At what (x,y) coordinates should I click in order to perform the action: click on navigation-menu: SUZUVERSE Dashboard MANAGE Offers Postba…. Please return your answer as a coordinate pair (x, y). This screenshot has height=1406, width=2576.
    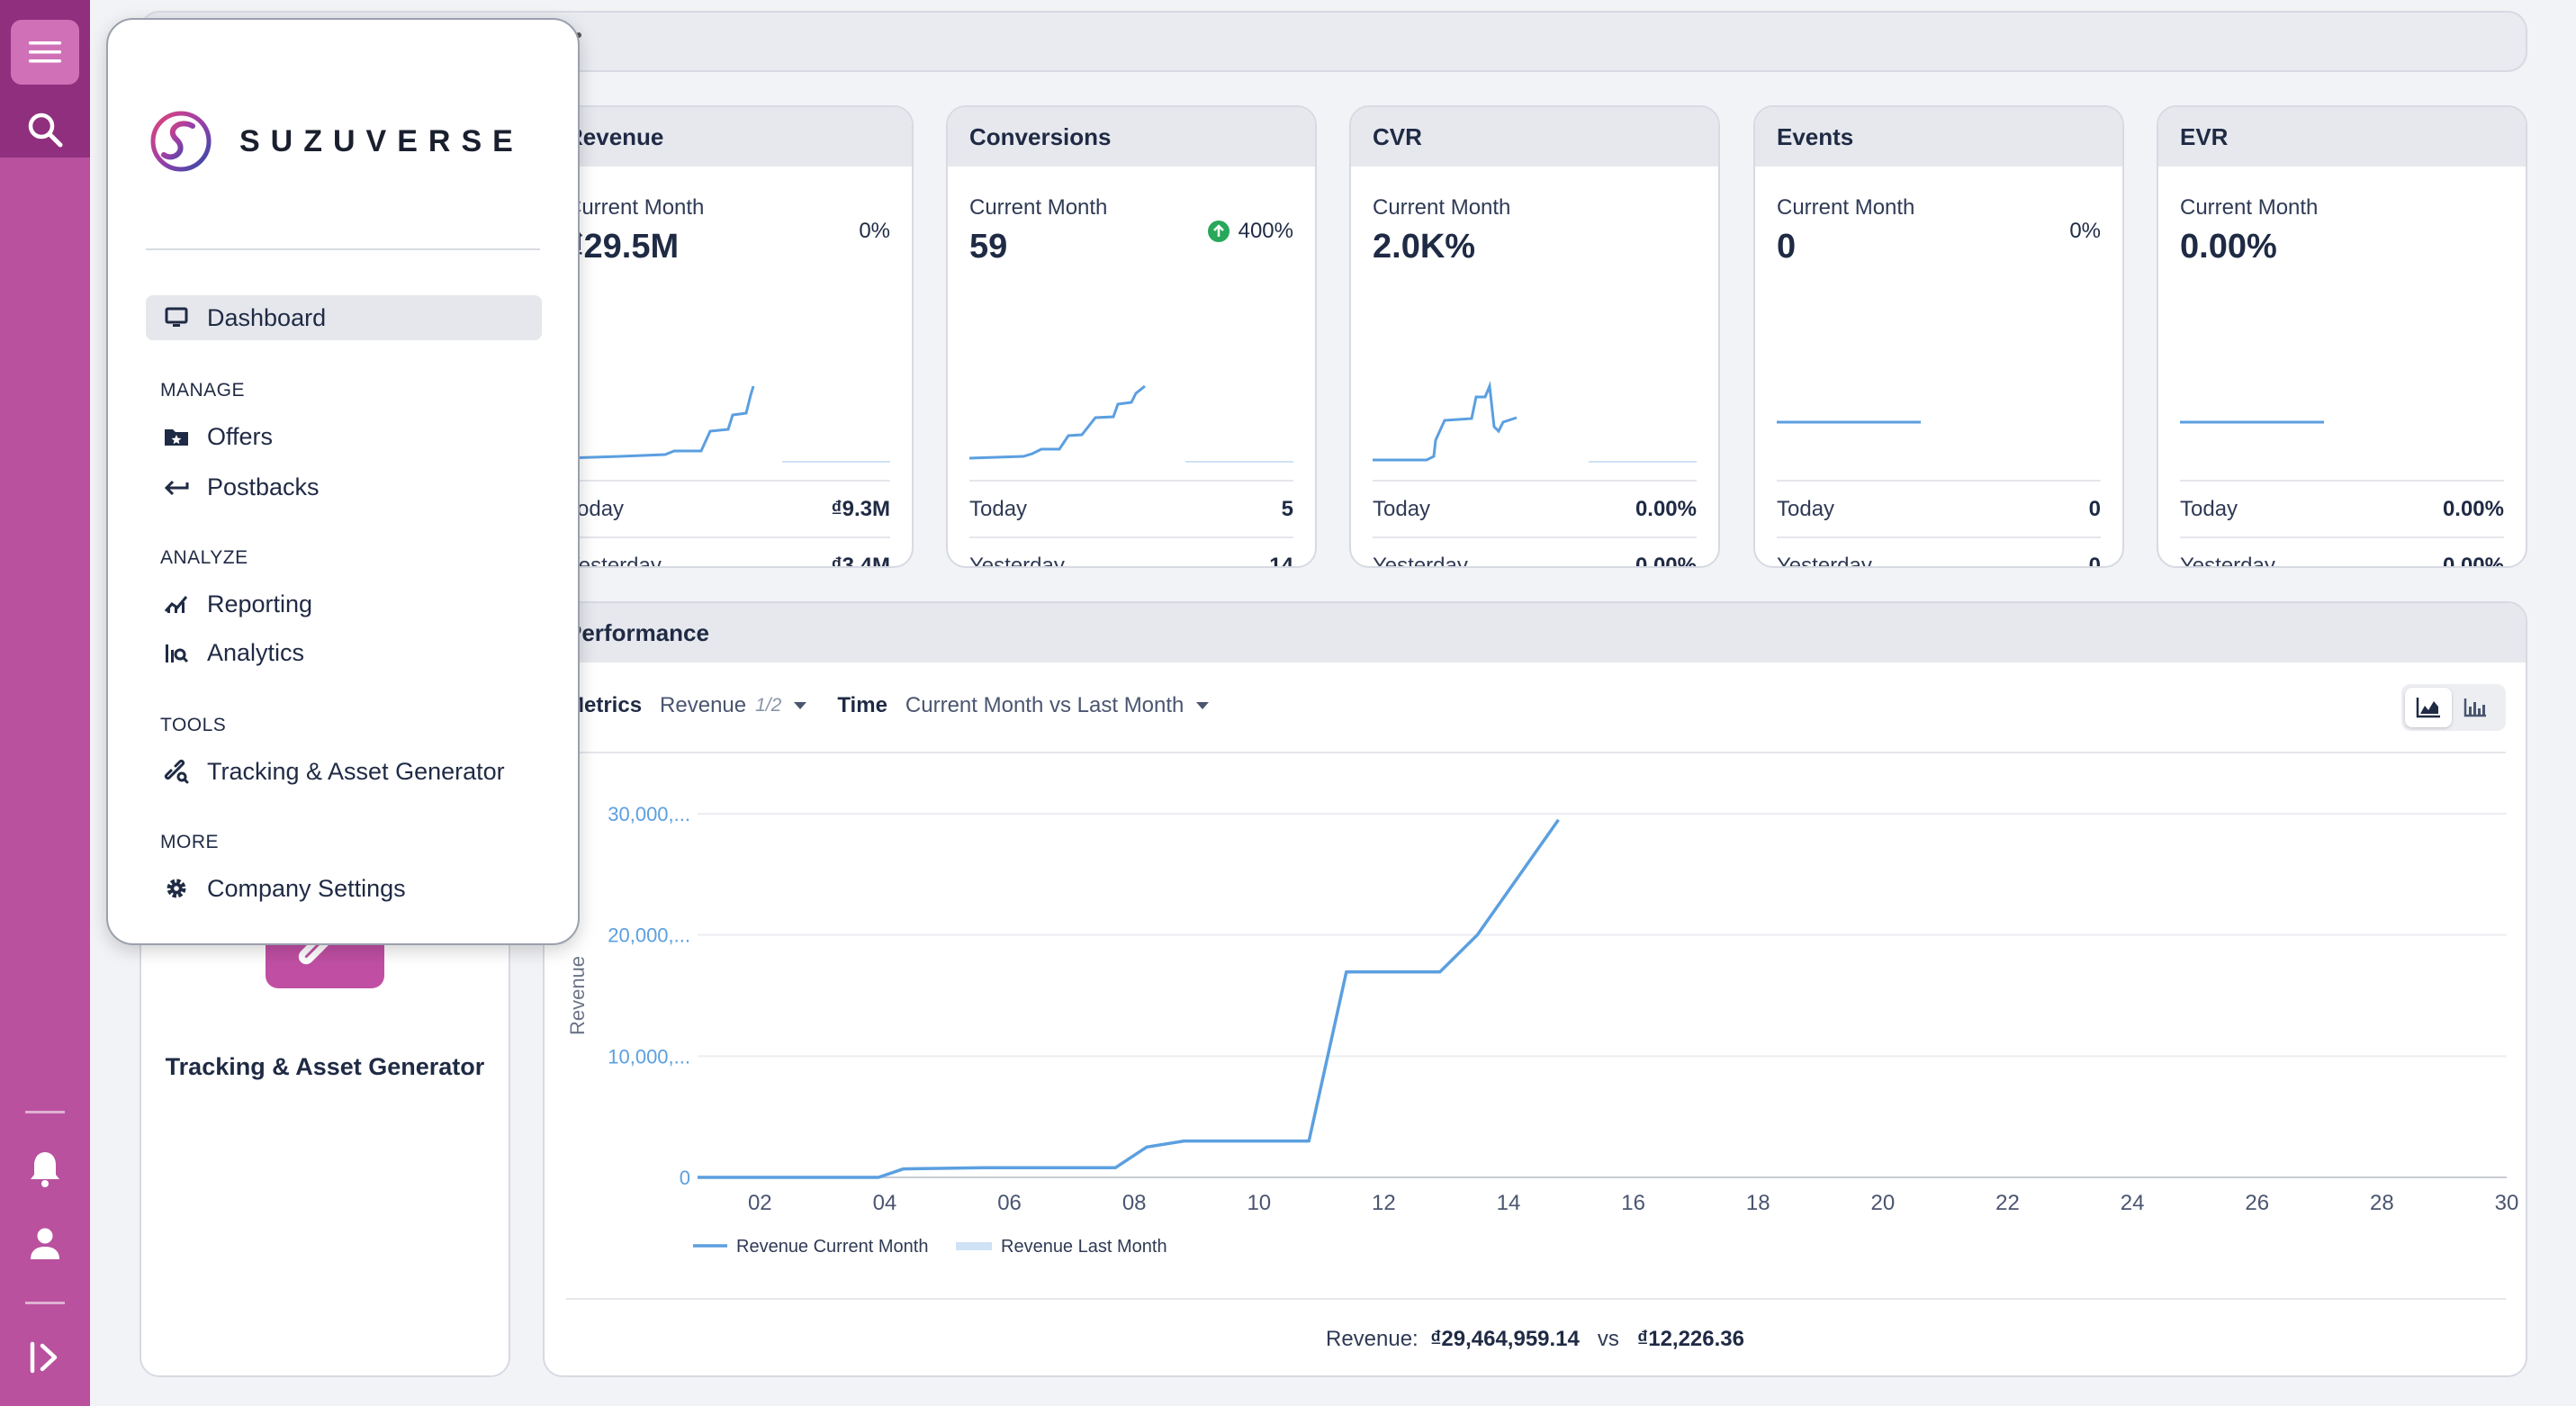
    Looking at the image, I should click on (343, 481).